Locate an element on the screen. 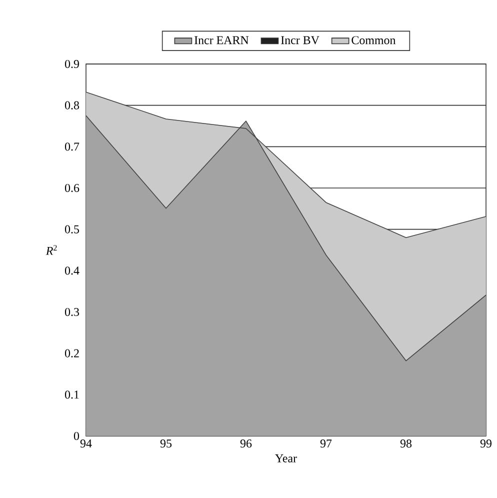 The height and width of the screenshot is (498, 497). y-tick-label: 0.3 is located at coordinates (72, 312).